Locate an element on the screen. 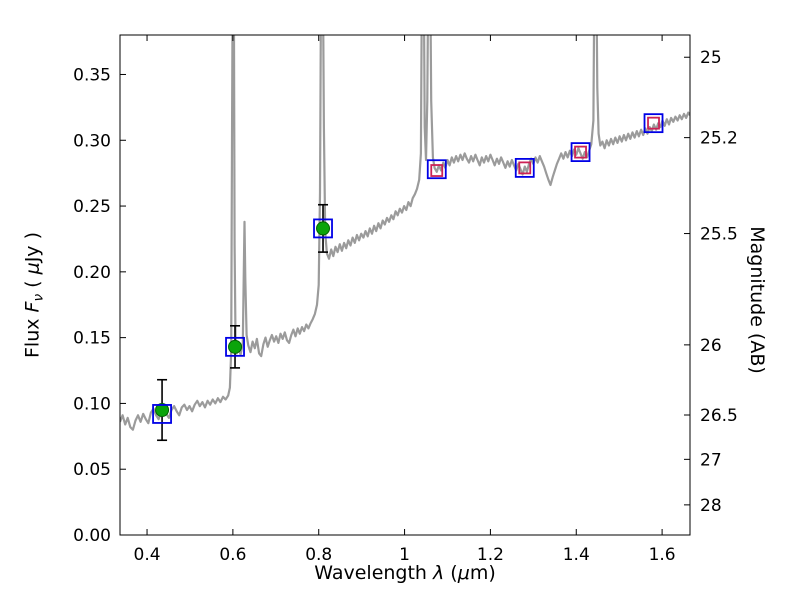  x-tick-label: 1 is located at coordinates (404, 555).